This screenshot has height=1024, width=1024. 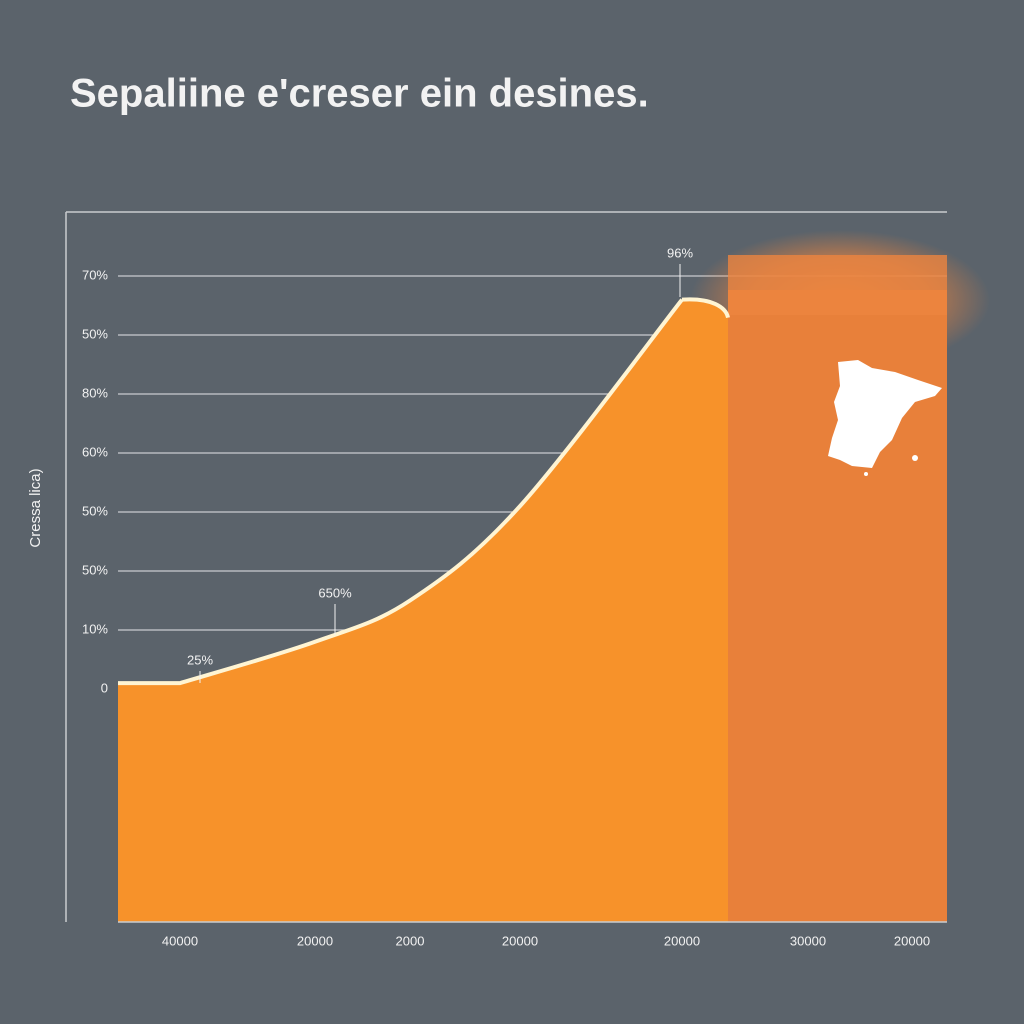 I want to click on area-lead, so click(x=149, y=802).